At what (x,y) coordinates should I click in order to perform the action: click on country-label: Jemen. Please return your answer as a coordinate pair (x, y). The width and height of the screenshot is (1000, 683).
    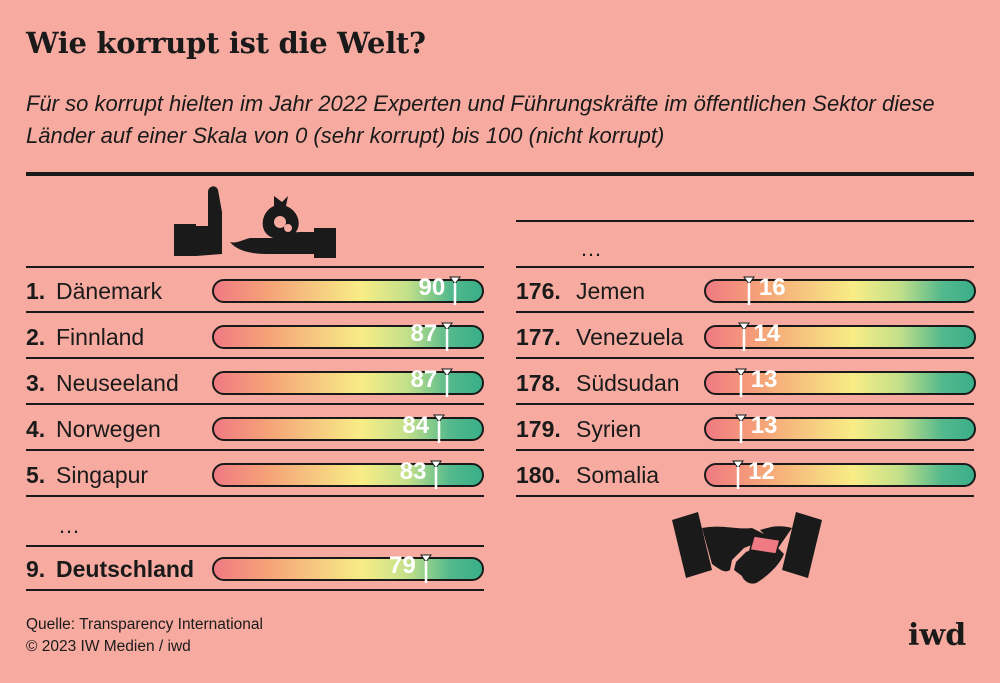
    Looking at the image, I should click on (611, 291).